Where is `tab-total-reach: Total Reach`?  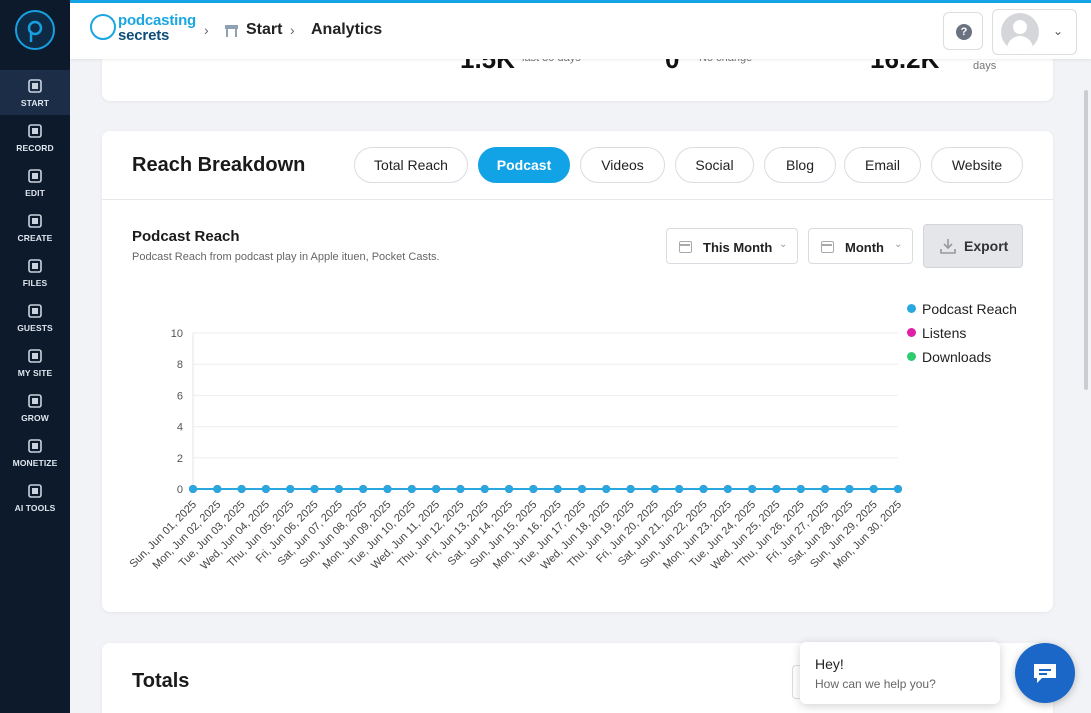 tab-total-reach: Total Reach is located at coordinates (411, 165).